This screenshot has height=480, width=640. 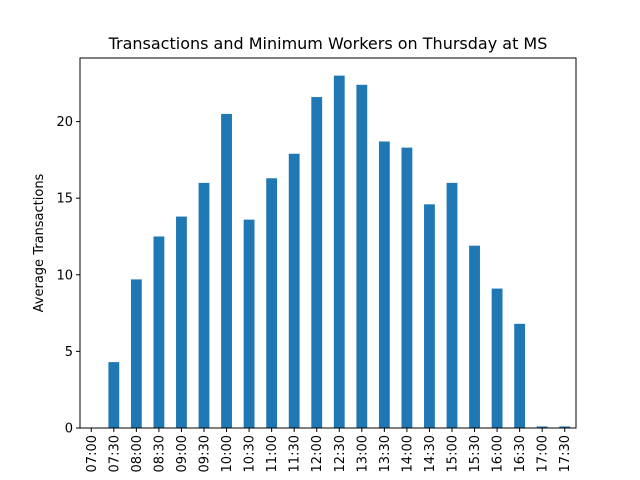 What do you see at coordinates (430, 453) in the screenshot?
I see `x-tick-label: 14:30` at bounding box center [430, 453].